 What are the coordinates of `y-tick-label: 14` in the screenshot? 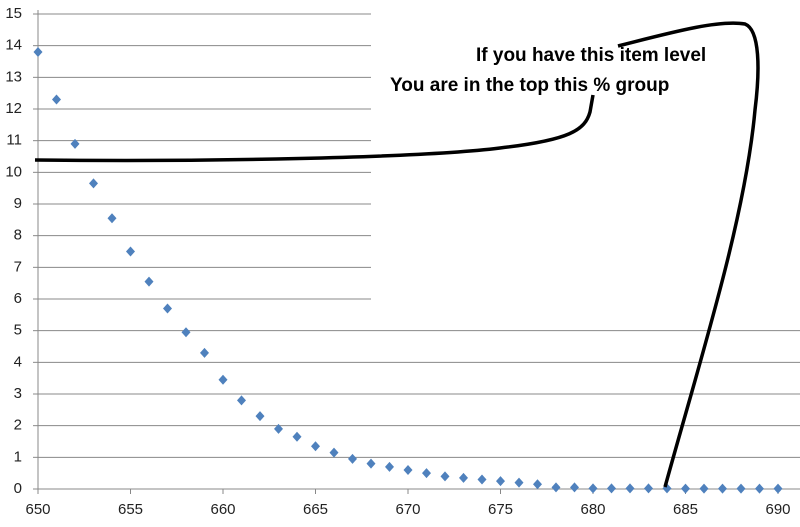 It's located at (13, 45).